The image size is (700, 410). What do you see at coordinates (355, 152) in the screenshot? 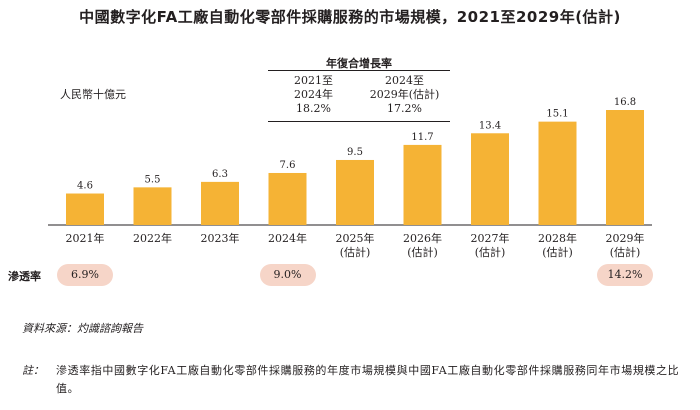
I see `data-label: 9.5` at bounding box center [355, 152].